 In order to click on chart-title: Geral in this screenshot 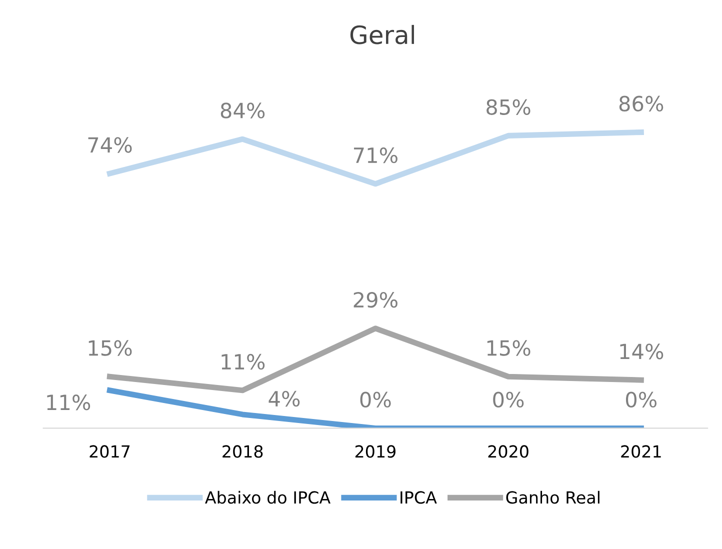, I will do `click(382, 34)`.